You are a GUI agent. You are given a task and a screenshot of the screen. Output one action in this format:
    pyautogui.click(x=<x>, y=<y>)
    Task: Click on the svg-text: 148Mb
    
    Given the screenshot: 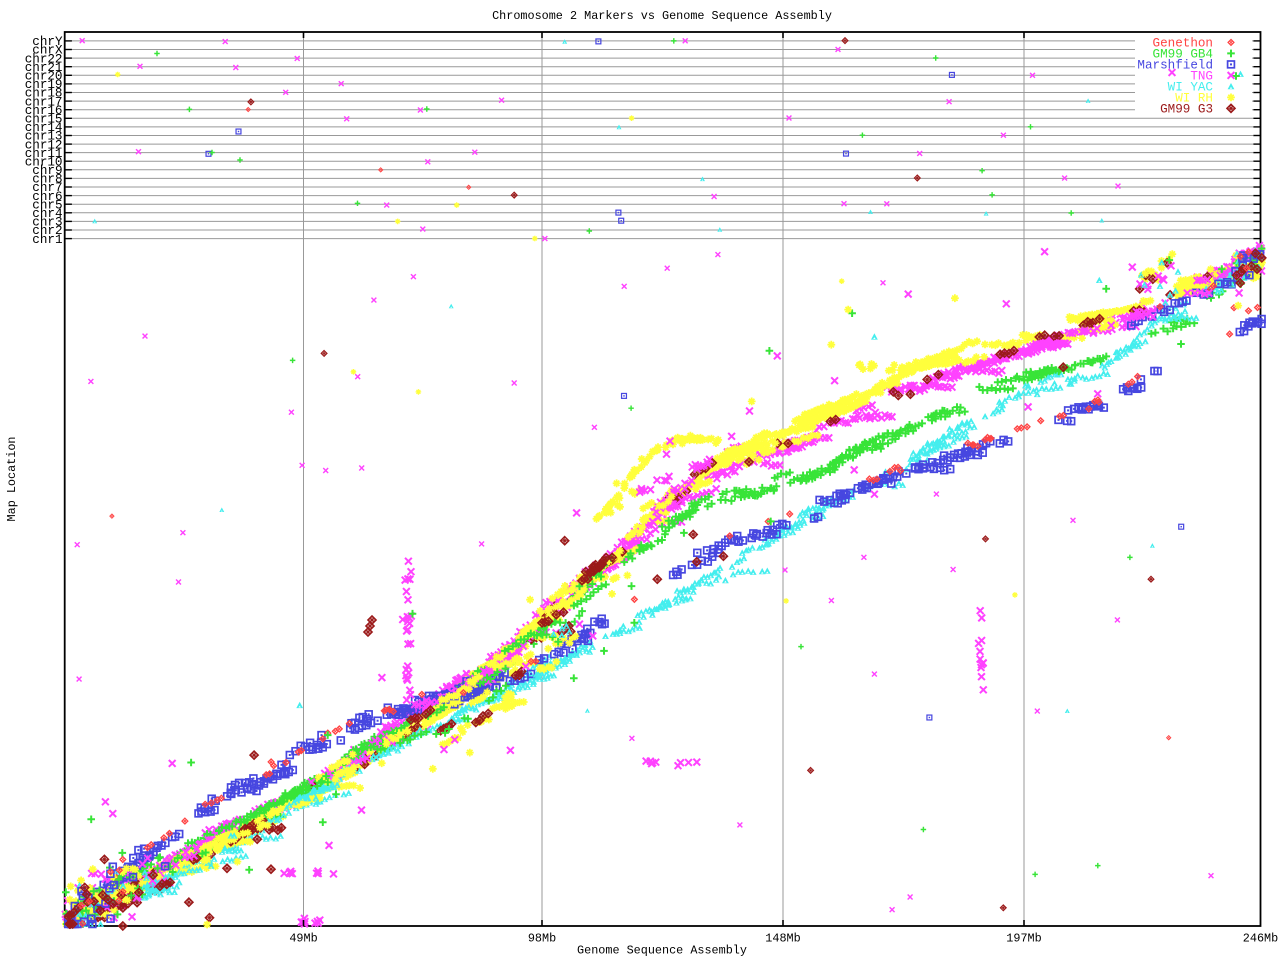 What is the action you would take?
    pyautogui.click(x=782, y=939)
    